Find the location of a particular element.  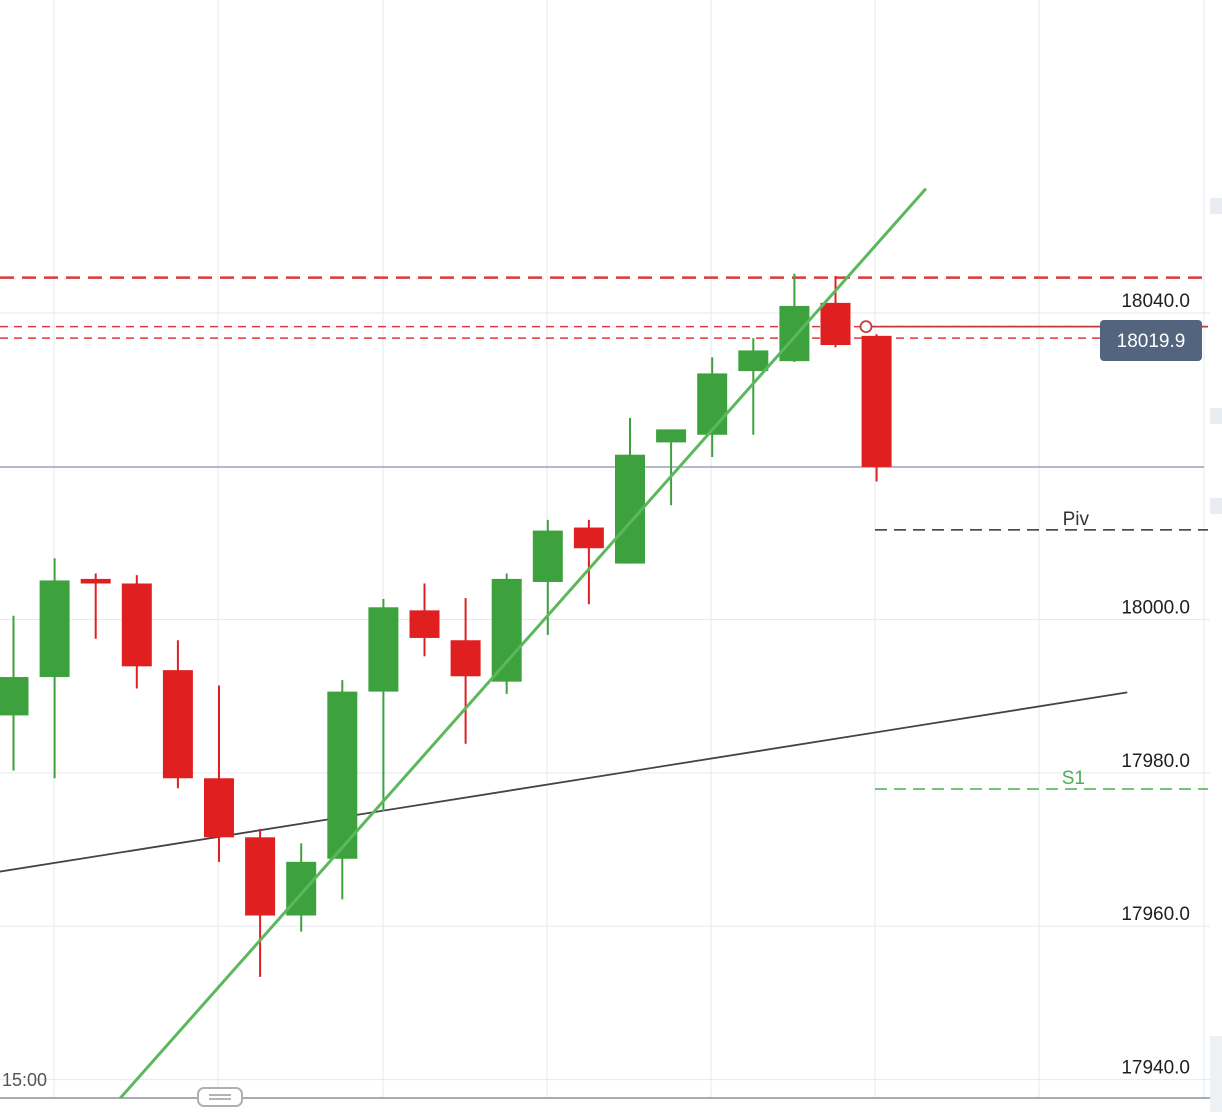

pivot-label: Piv is located at coordinates (1076, 519).